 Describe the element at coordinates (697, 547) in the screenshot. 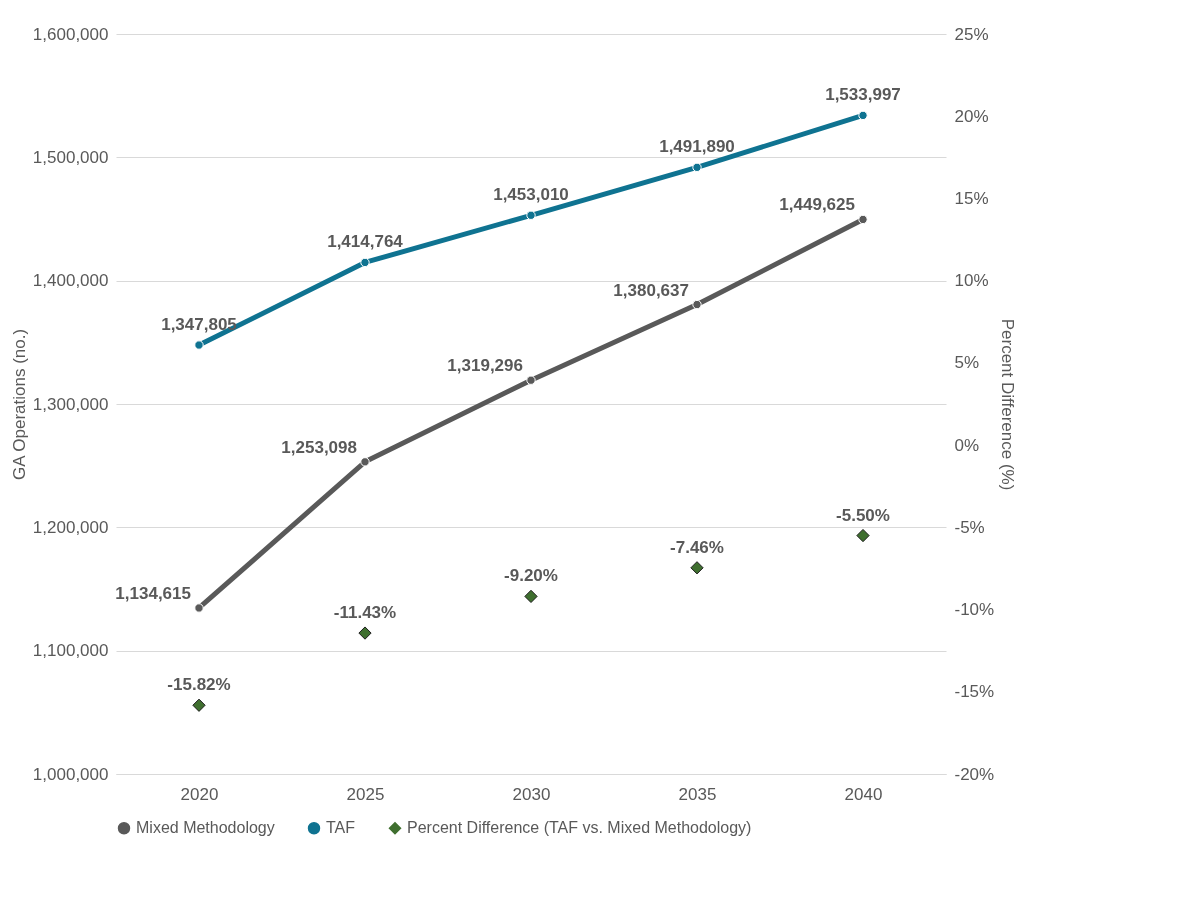

I see `data-label: -7.46%` at that location.